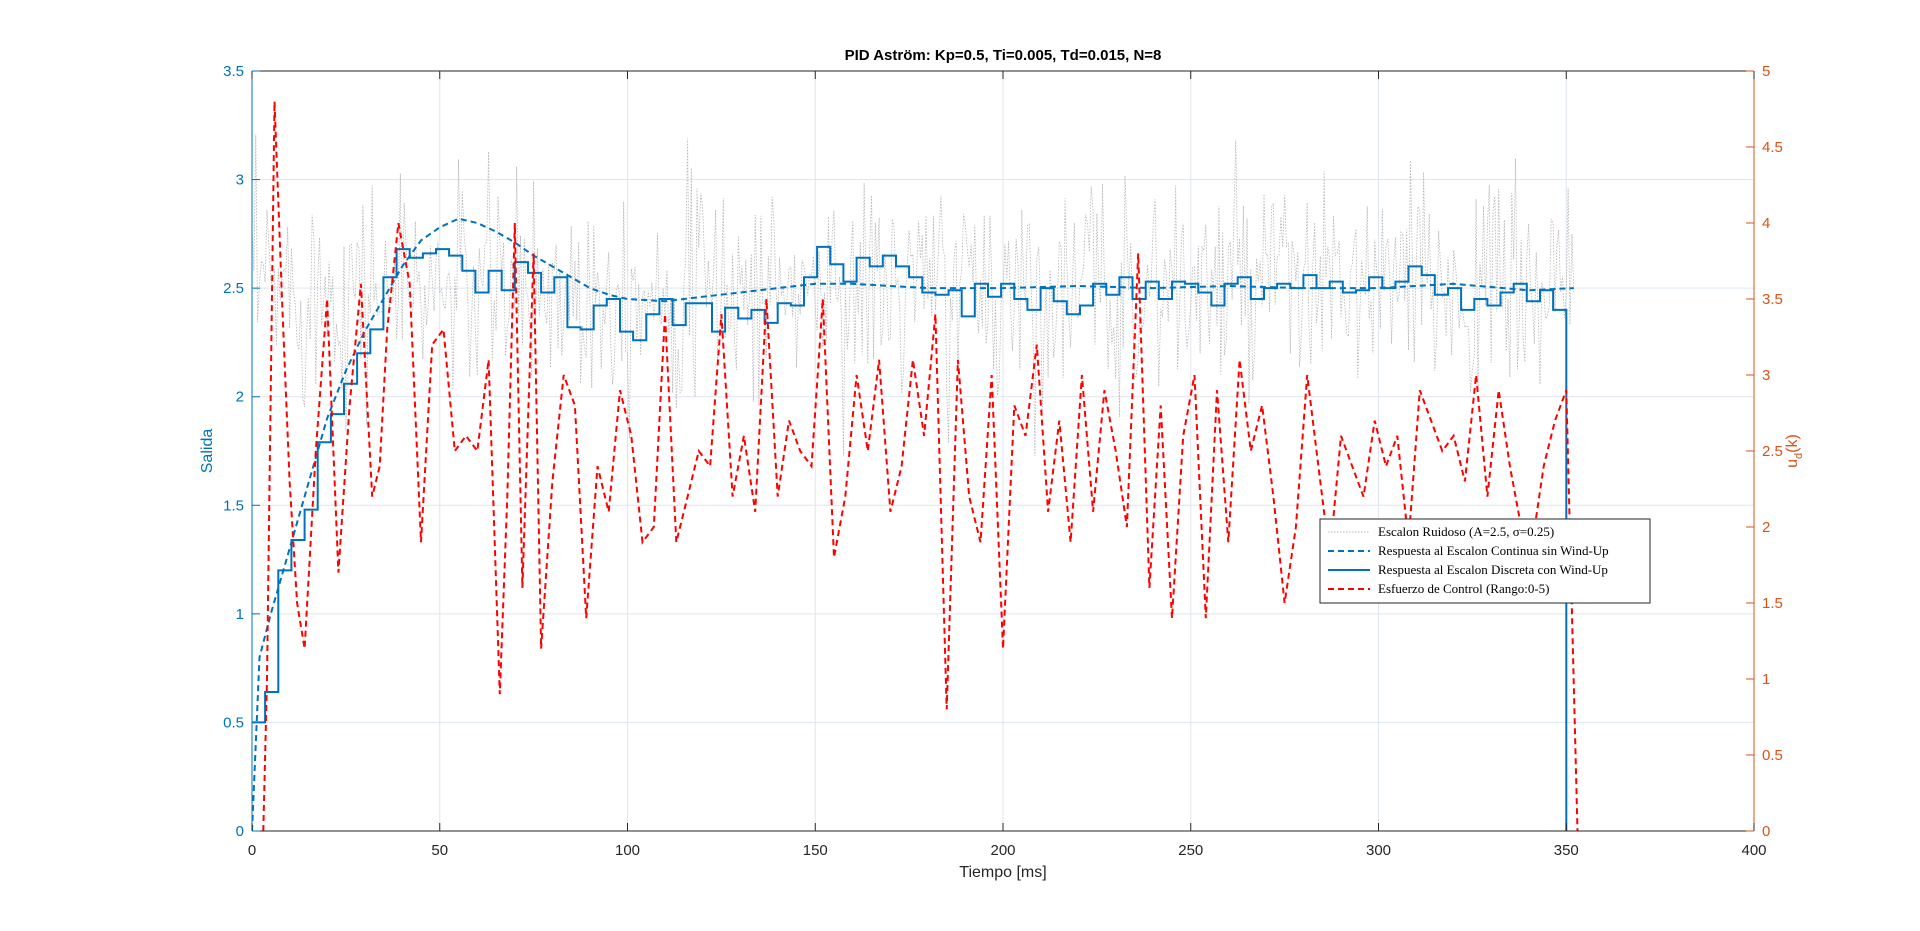 The width and height of the screenshot is (1920, 931). Describe the element at coordinates (1466, 531) in the screenshot. I see `legend-entry-label: Escalon Ruidoso (A=2.5, σ=0.25)` at that location.